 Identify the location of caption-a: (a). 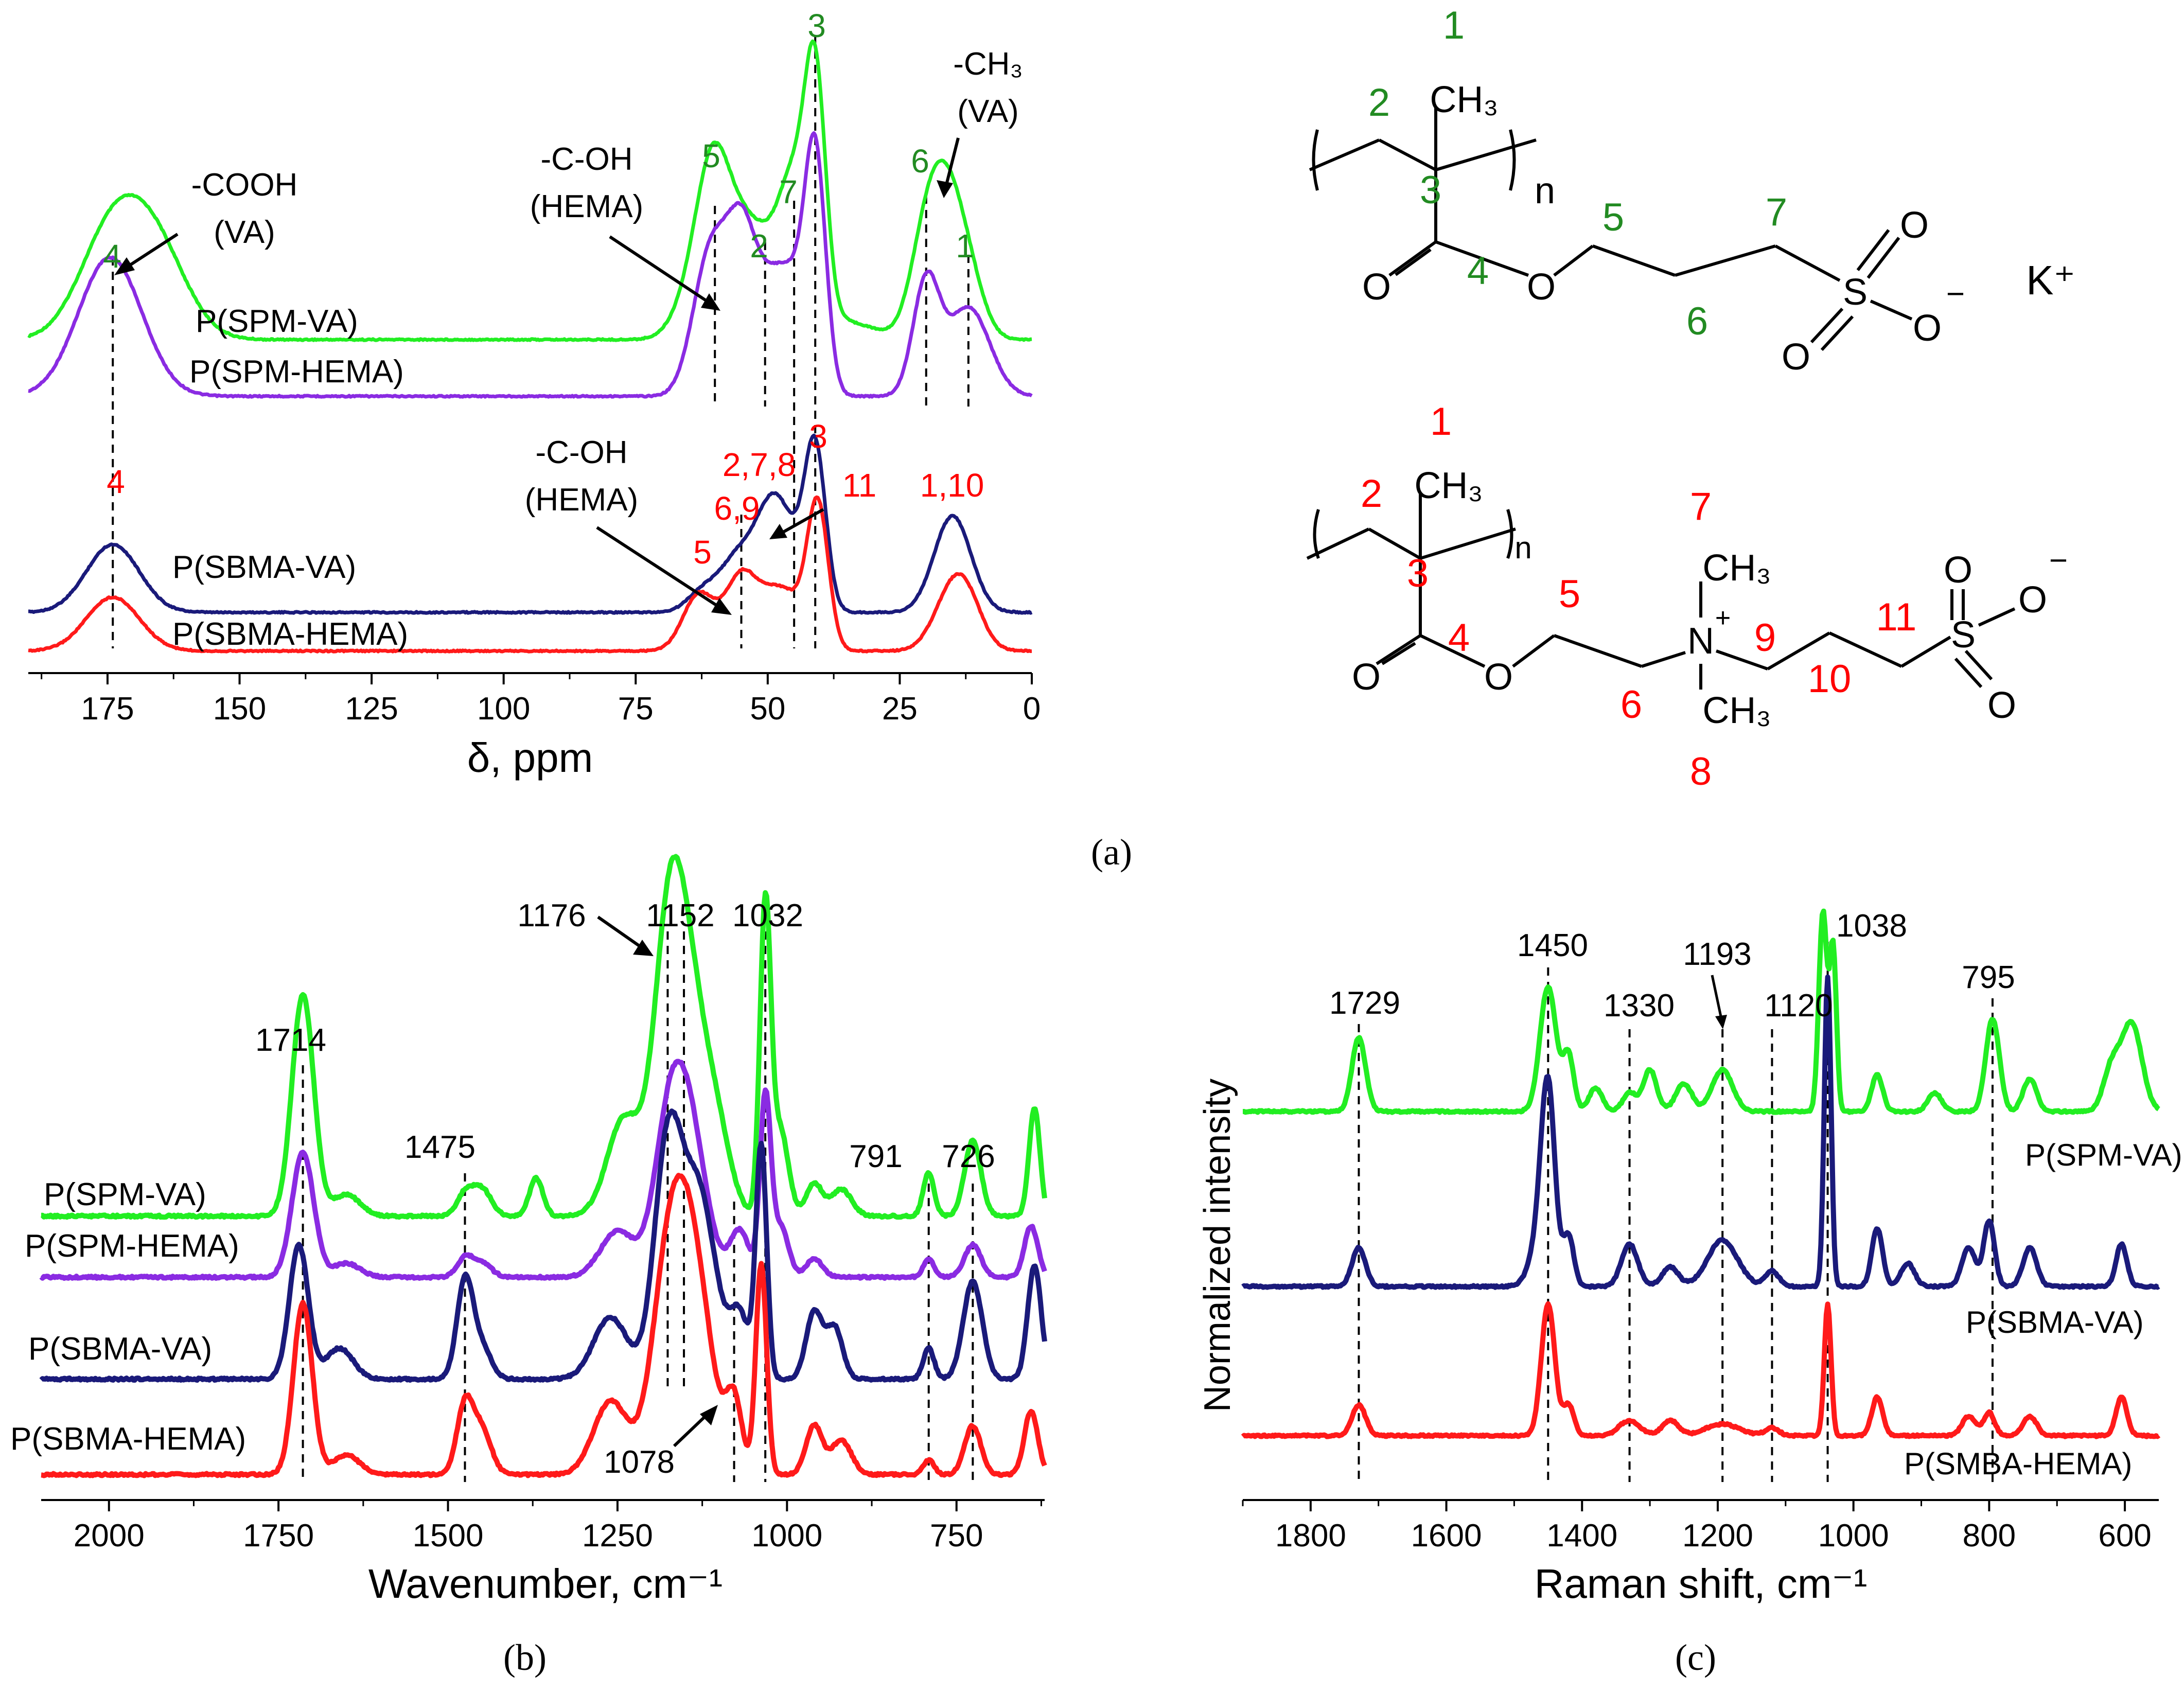
(1111, 852).